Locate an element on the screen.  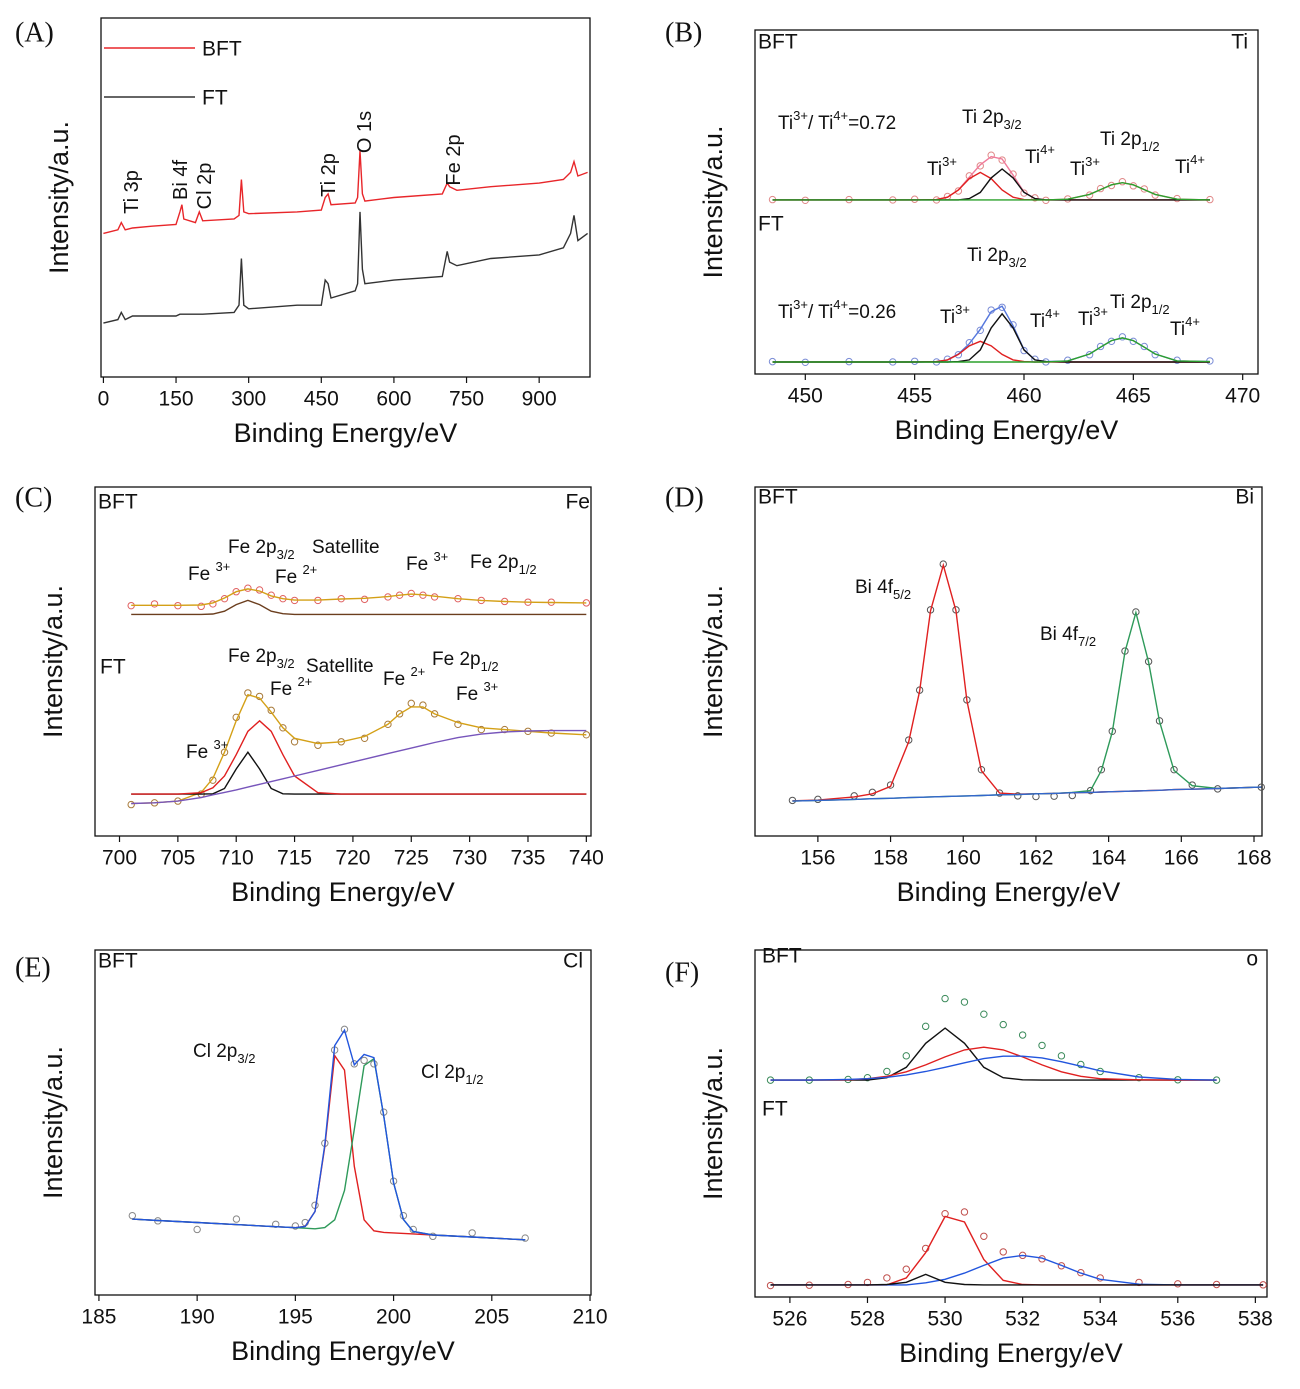
annotation-part: Ti 3p is located at coordinates (132, 192).